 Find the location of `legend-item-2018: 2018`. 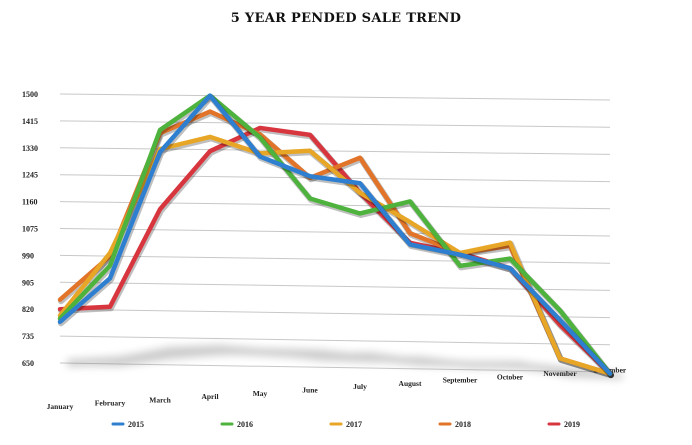

legend-item-2018: 2018 is located at coordinates (454, 424).